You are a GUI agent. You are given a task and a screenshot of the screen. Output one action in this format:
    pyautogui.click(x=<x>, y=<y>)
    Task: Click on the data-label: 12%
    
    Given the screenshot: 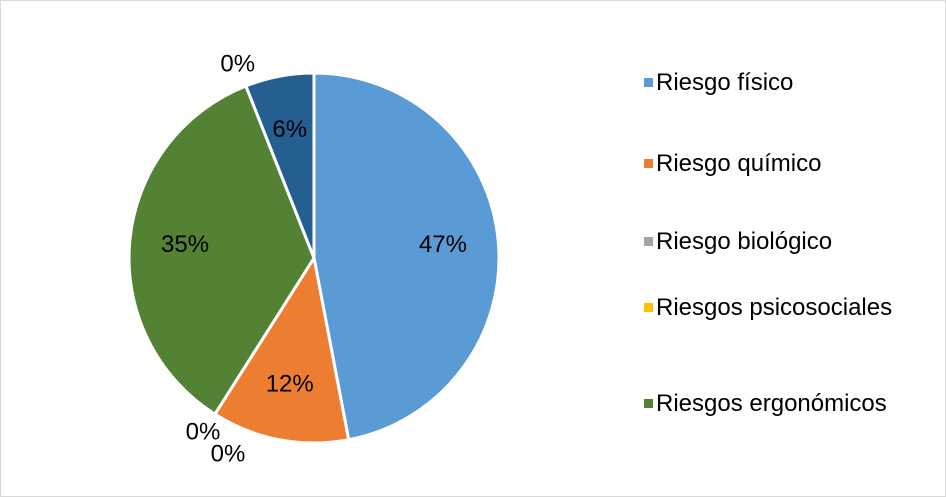 What is the action you would take?
    pyautogui.click(x=290, y=384)
    